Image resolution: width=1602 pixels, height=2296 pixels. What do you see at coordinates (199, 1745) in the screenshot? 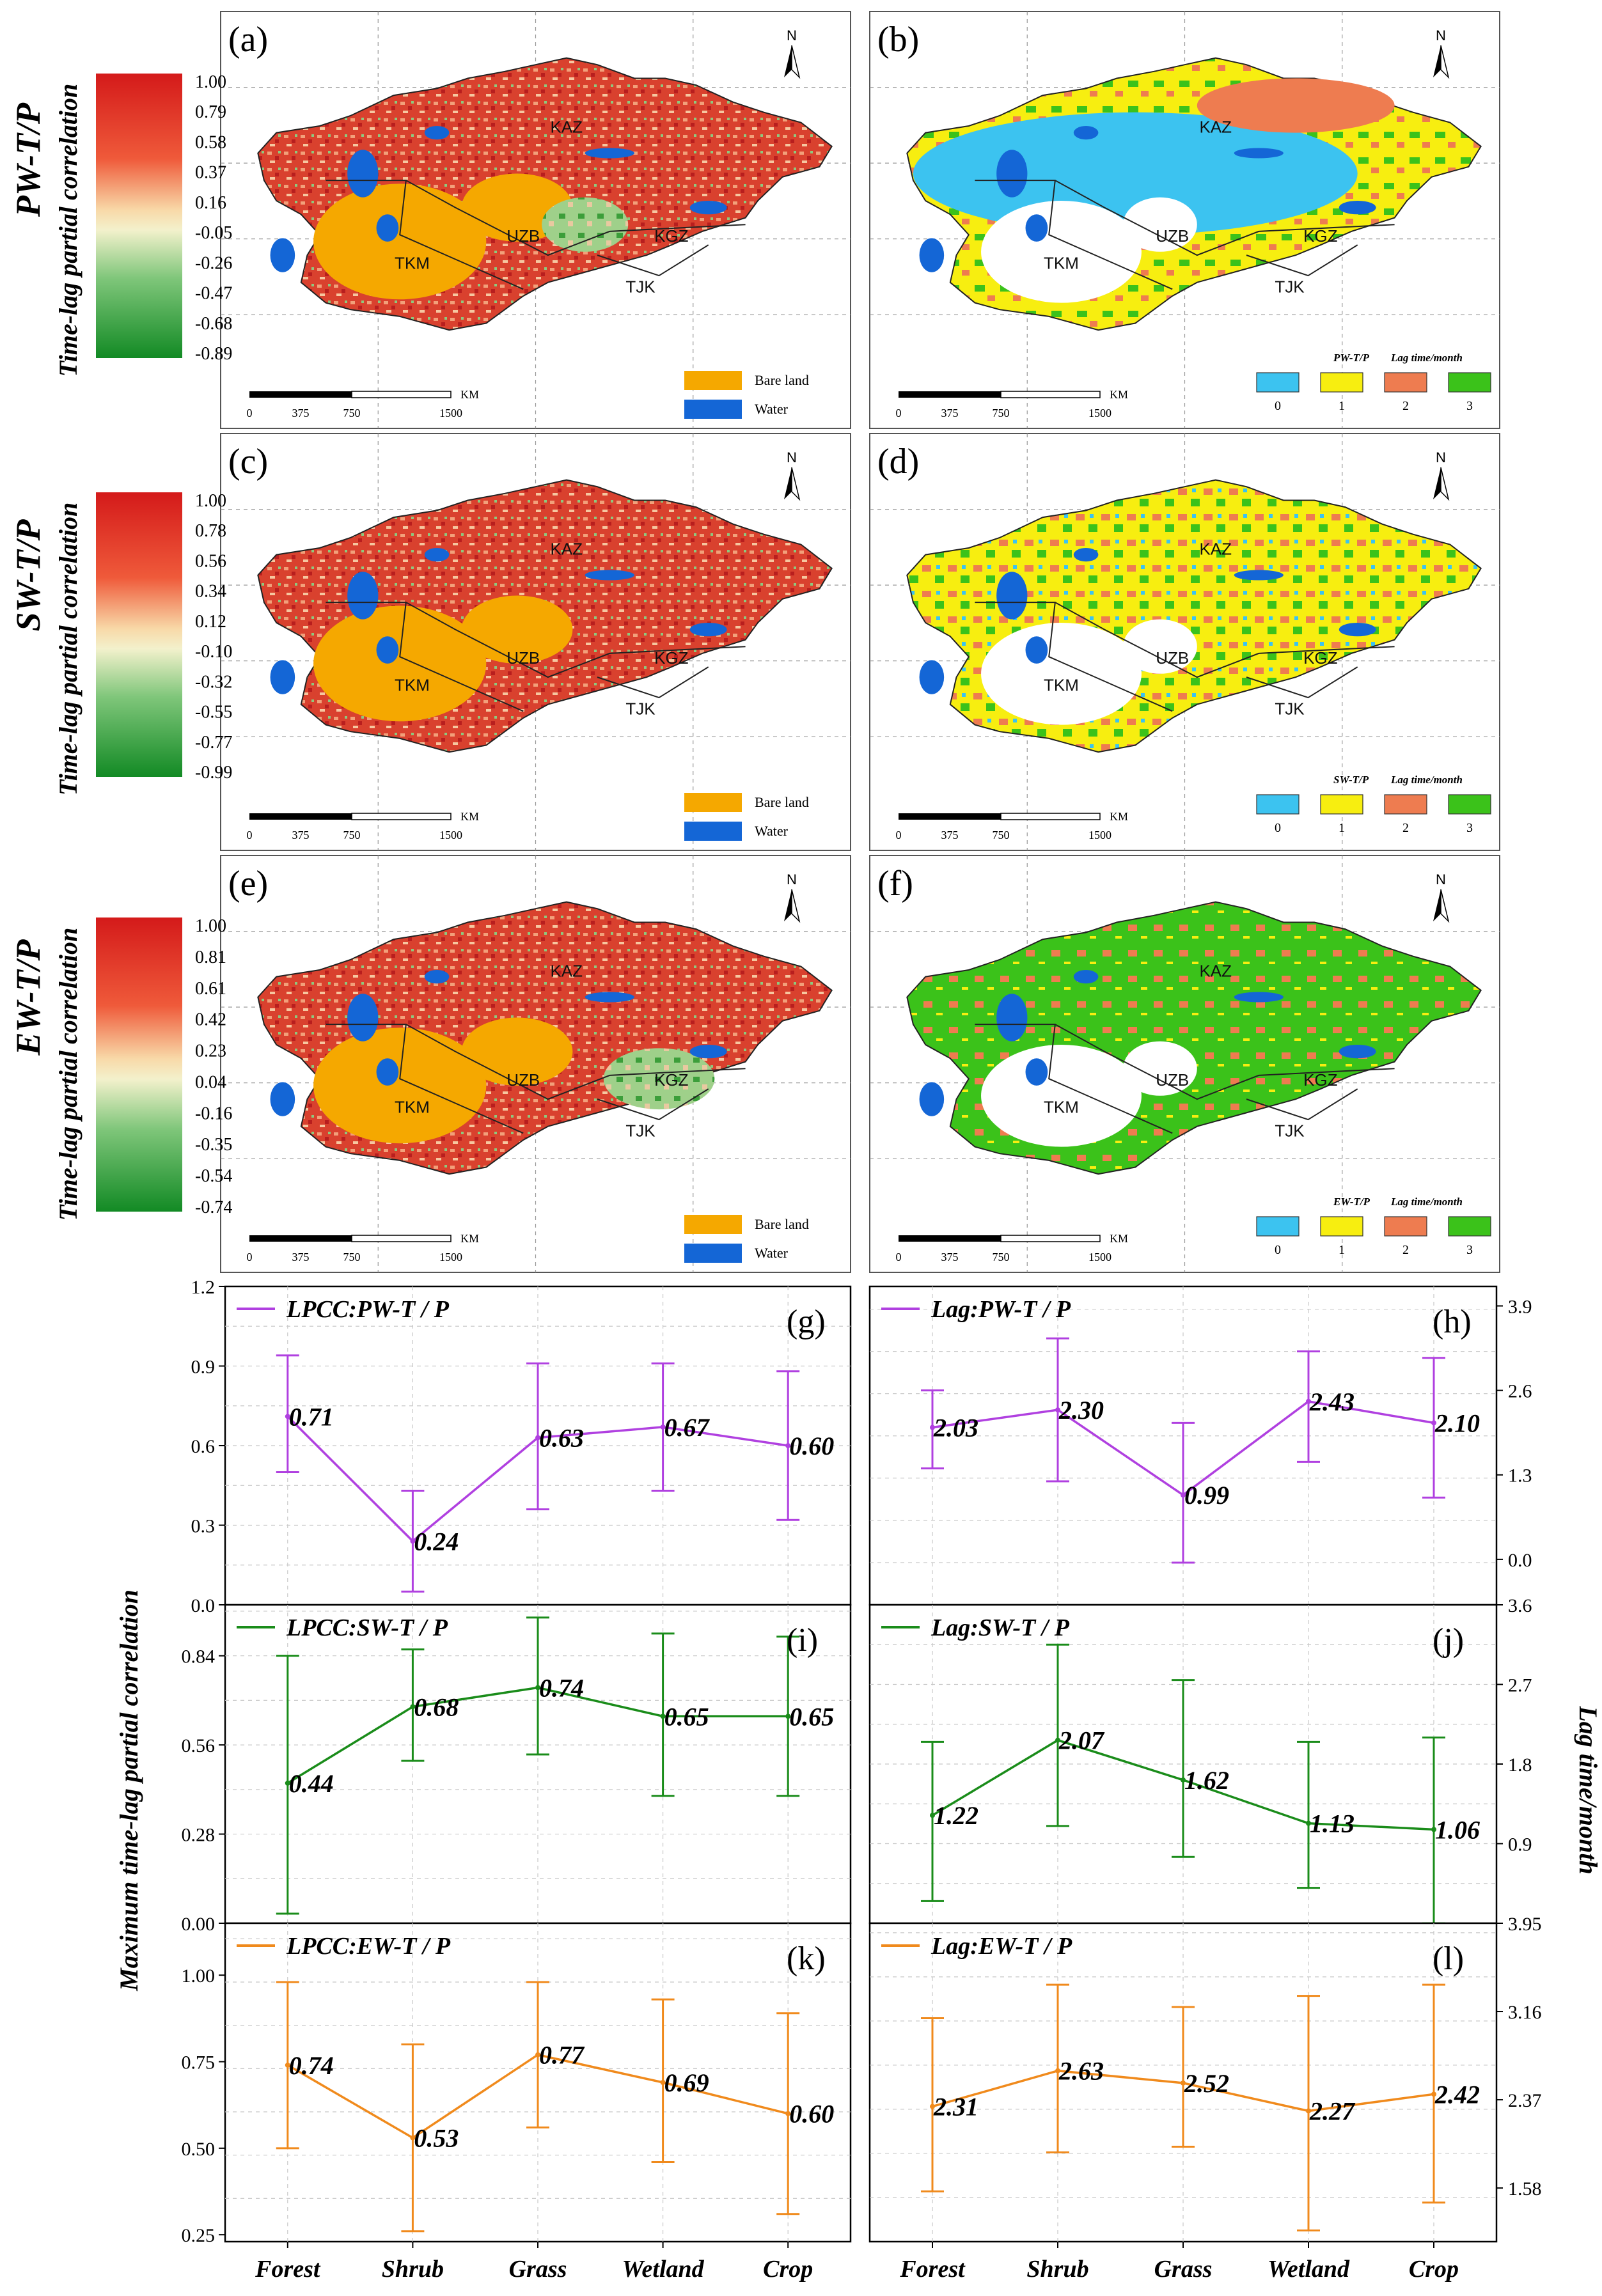
I see `y-tick-label: 0.56` at bounding box center [199, 1745].